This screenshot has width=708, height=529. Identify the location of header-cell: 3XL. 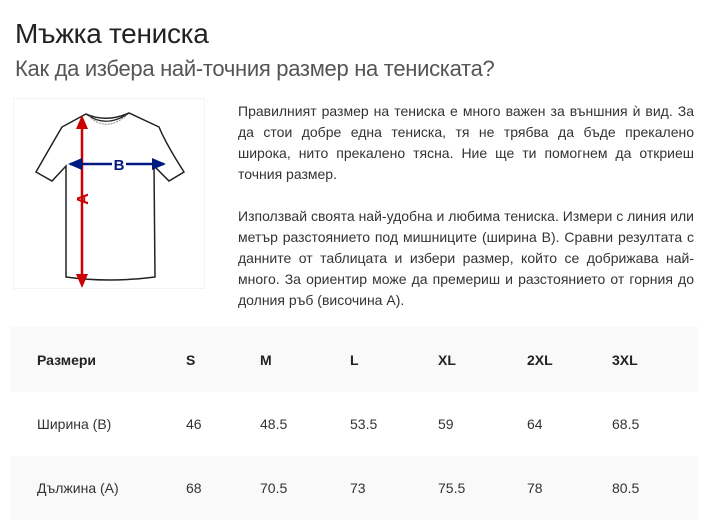
(625, 359).